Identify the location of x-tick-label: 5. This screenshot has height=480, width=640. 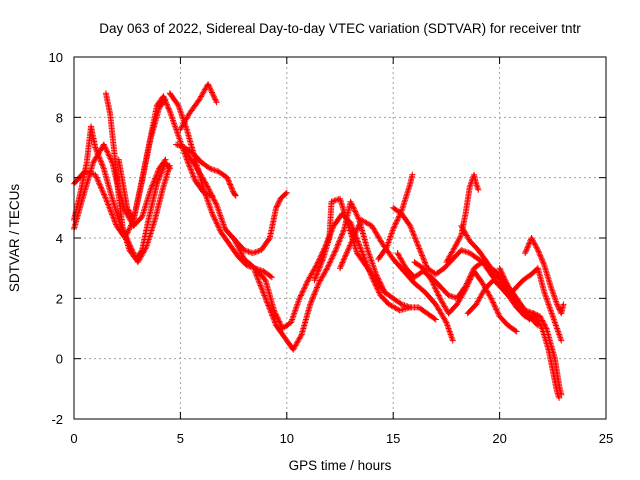
(180, 438).